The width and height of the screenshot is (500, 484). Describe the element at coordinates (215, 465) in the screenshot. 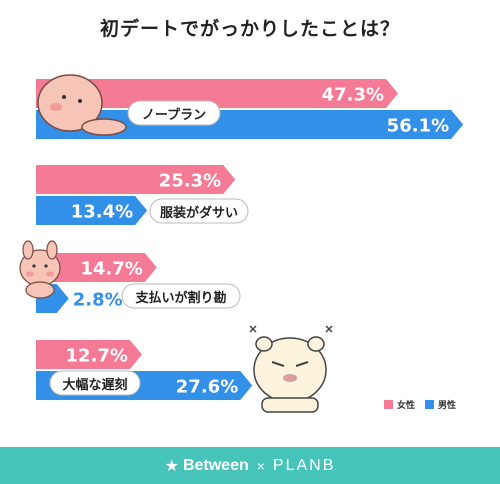

I see `between-logo: Between` at that location.